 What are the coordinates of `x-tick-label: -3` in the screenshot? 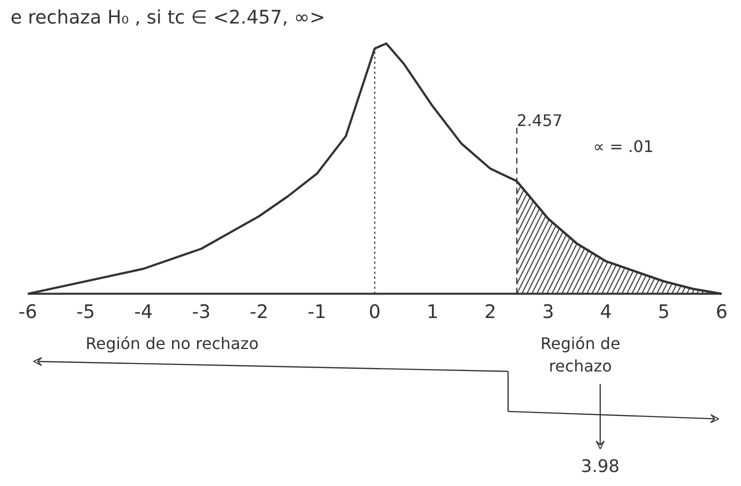 It's located at (201, 312).